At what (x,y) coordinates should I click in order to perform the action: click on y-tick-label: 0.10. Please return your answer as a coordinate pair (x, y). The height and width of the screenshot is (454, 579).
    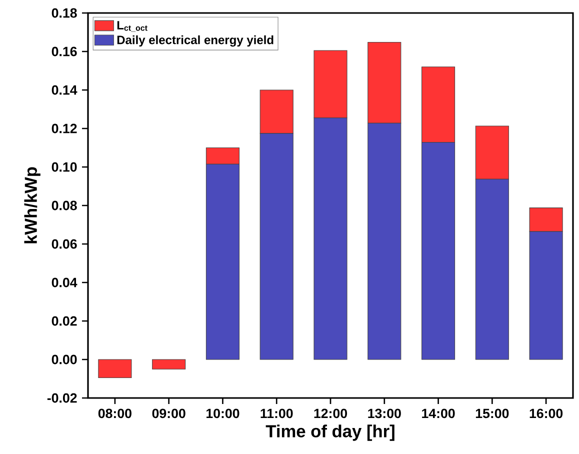
    Looking at the image, I should click on (64, 167).